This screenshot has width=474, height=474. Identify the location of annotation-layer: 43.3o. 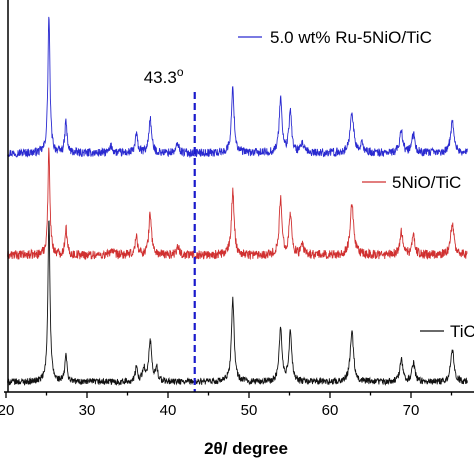
(170, 228).